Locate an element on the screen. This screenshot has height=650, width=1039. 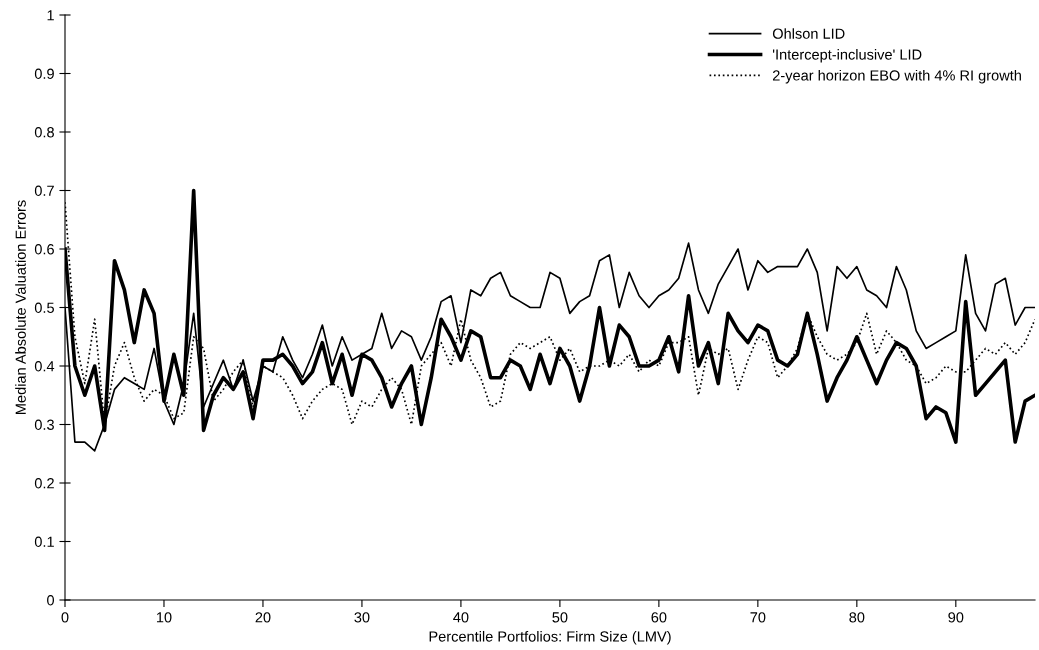
x-tick-label: 60 is located at coordinates (659, 617).